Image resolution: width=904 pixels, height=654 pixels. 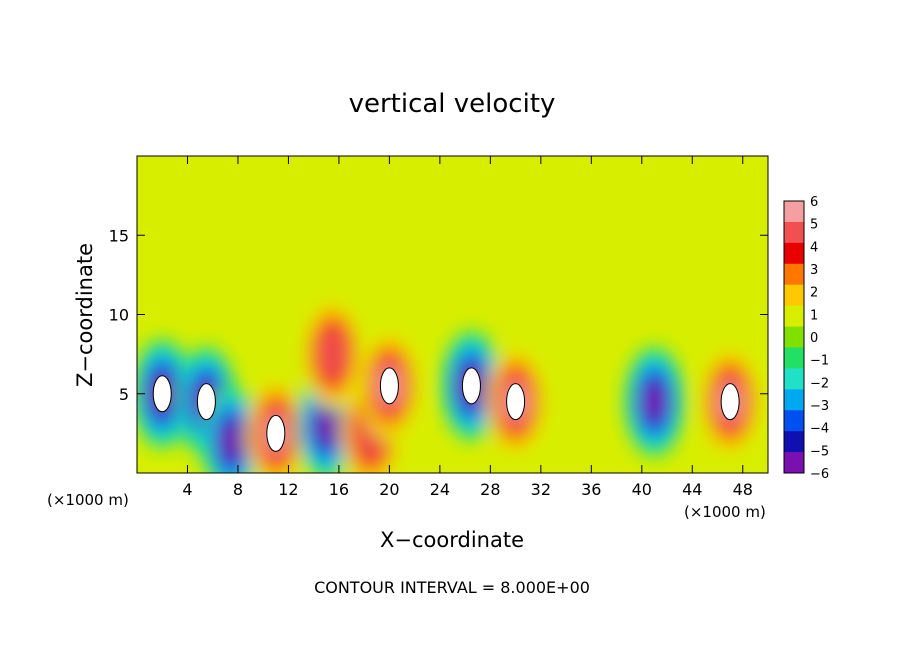 I want to click on field-feature-0-core, so click(x=162, y=394).